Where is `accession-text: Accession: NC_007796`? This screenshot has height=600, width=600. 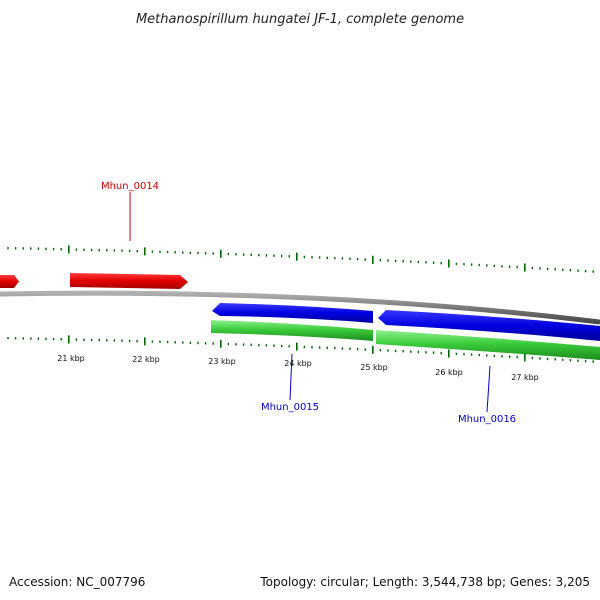 accession-text: Accession: NC_007796 is located at coordinates (77, 582).